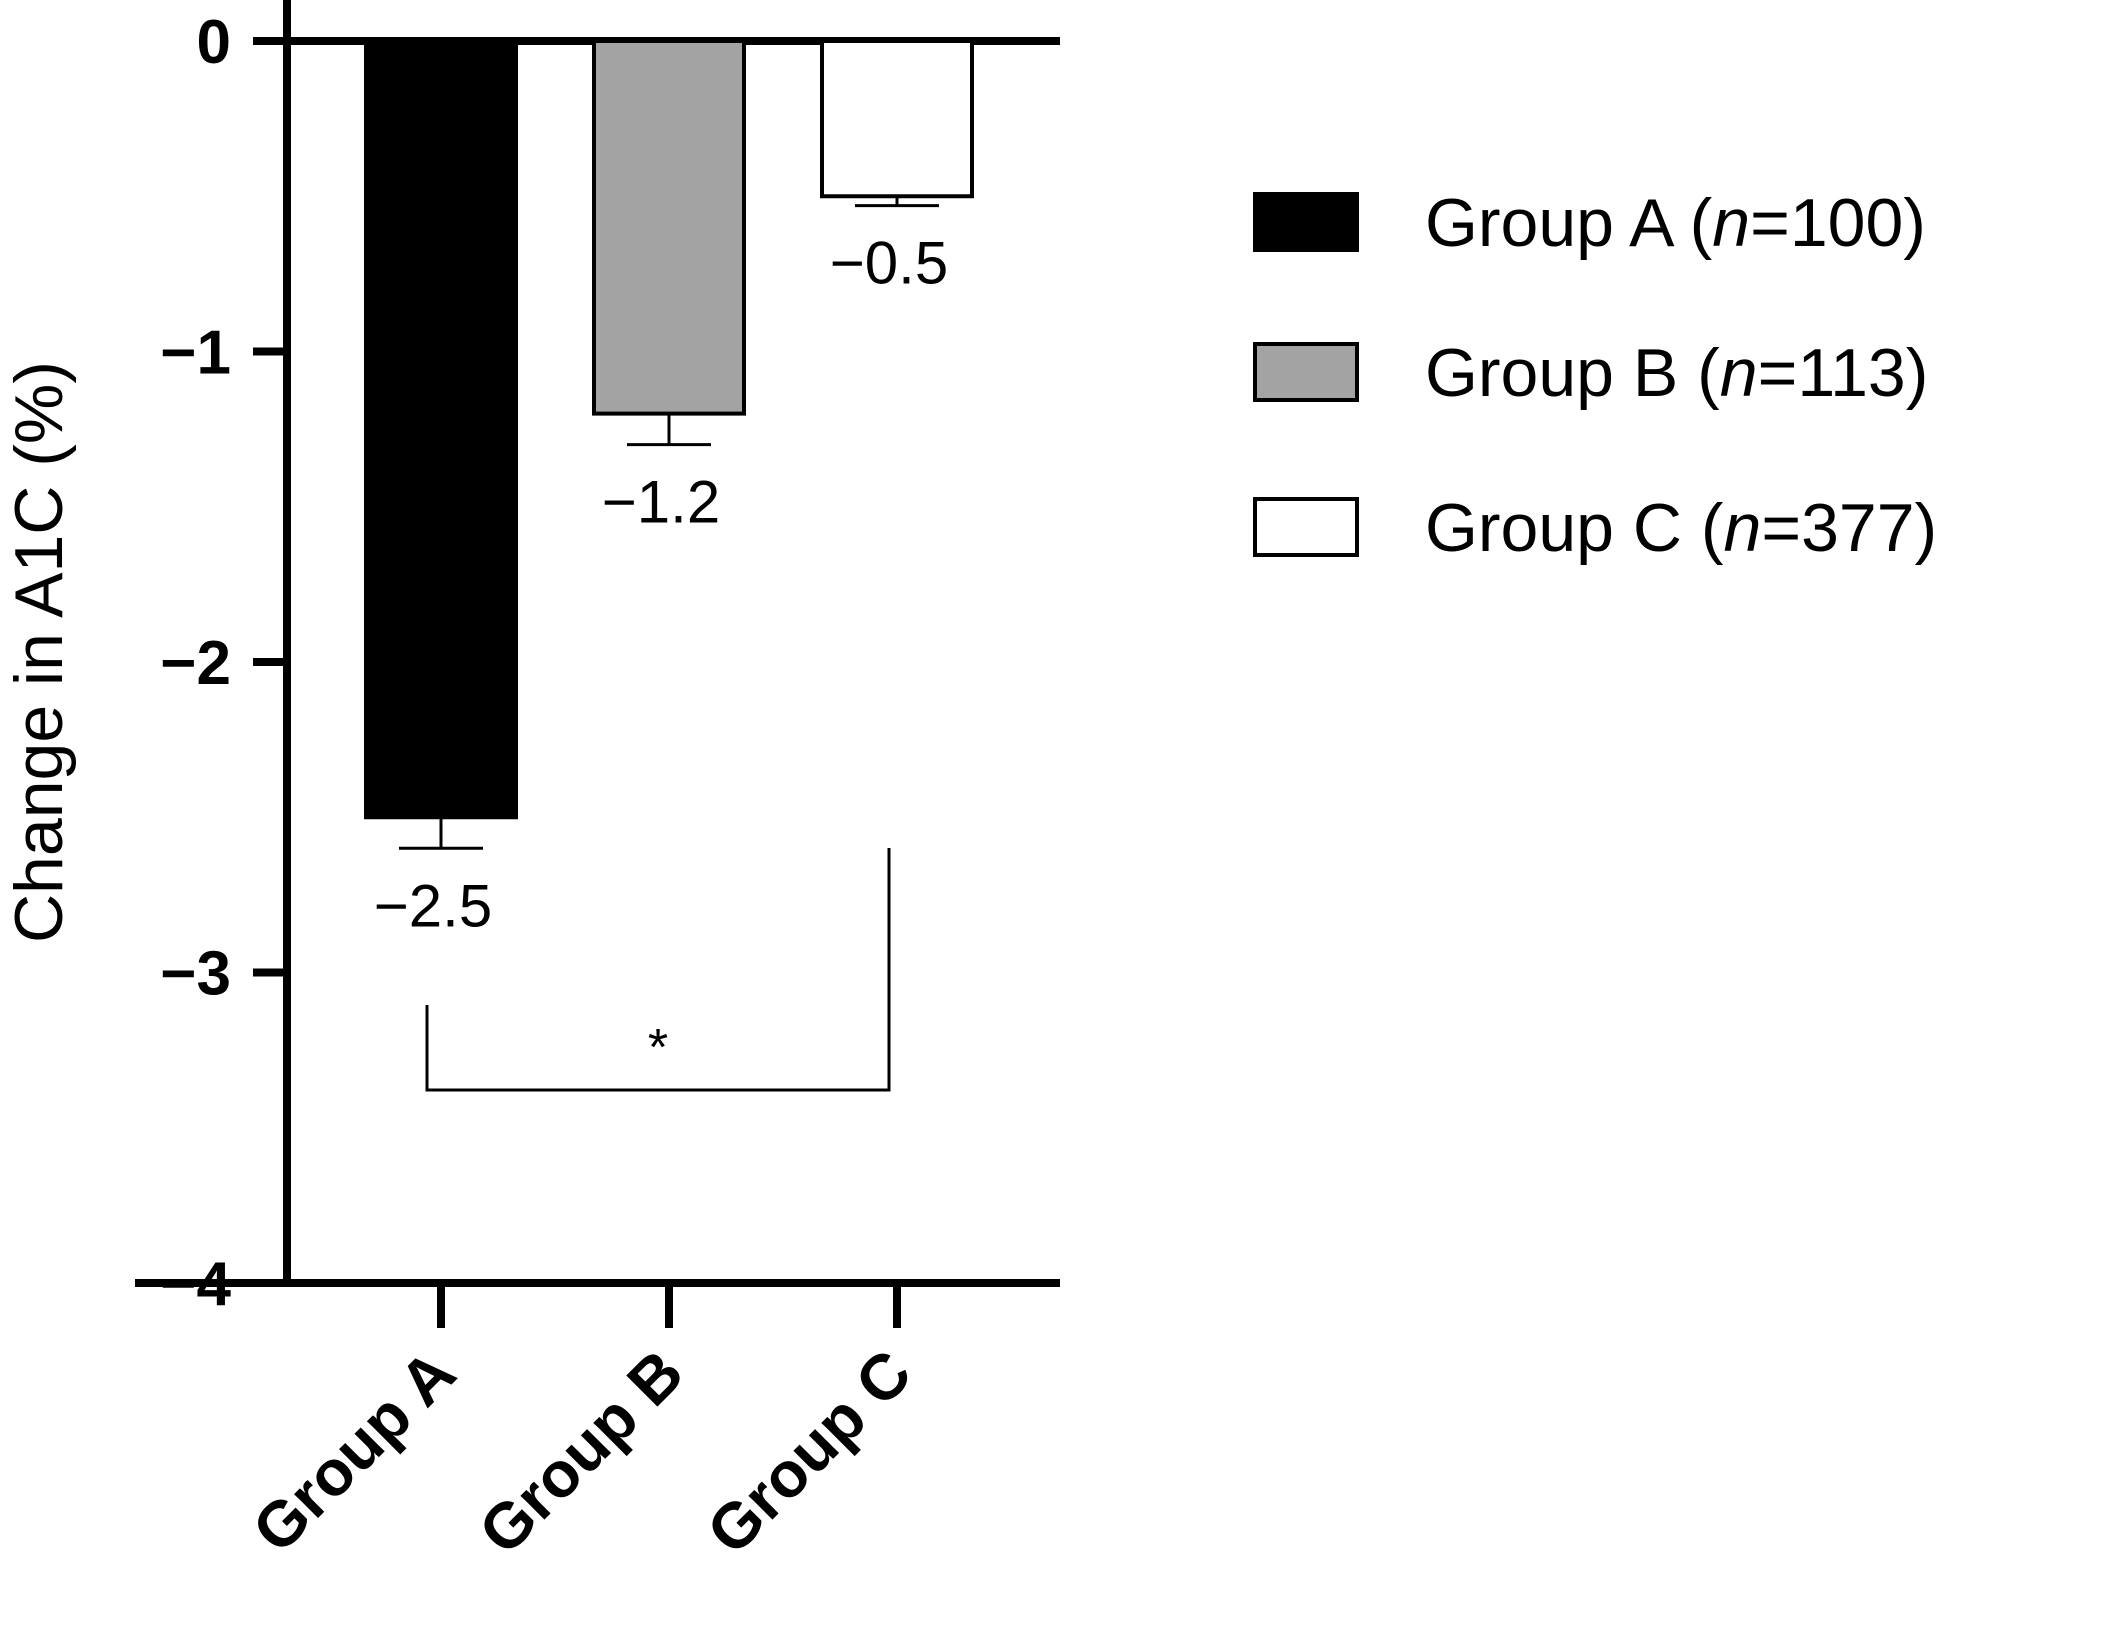 The image size is (2128, 1639). Describe the element at coordinates (658, 1048) in the screenshot. I see `significance-label: *` at that location.